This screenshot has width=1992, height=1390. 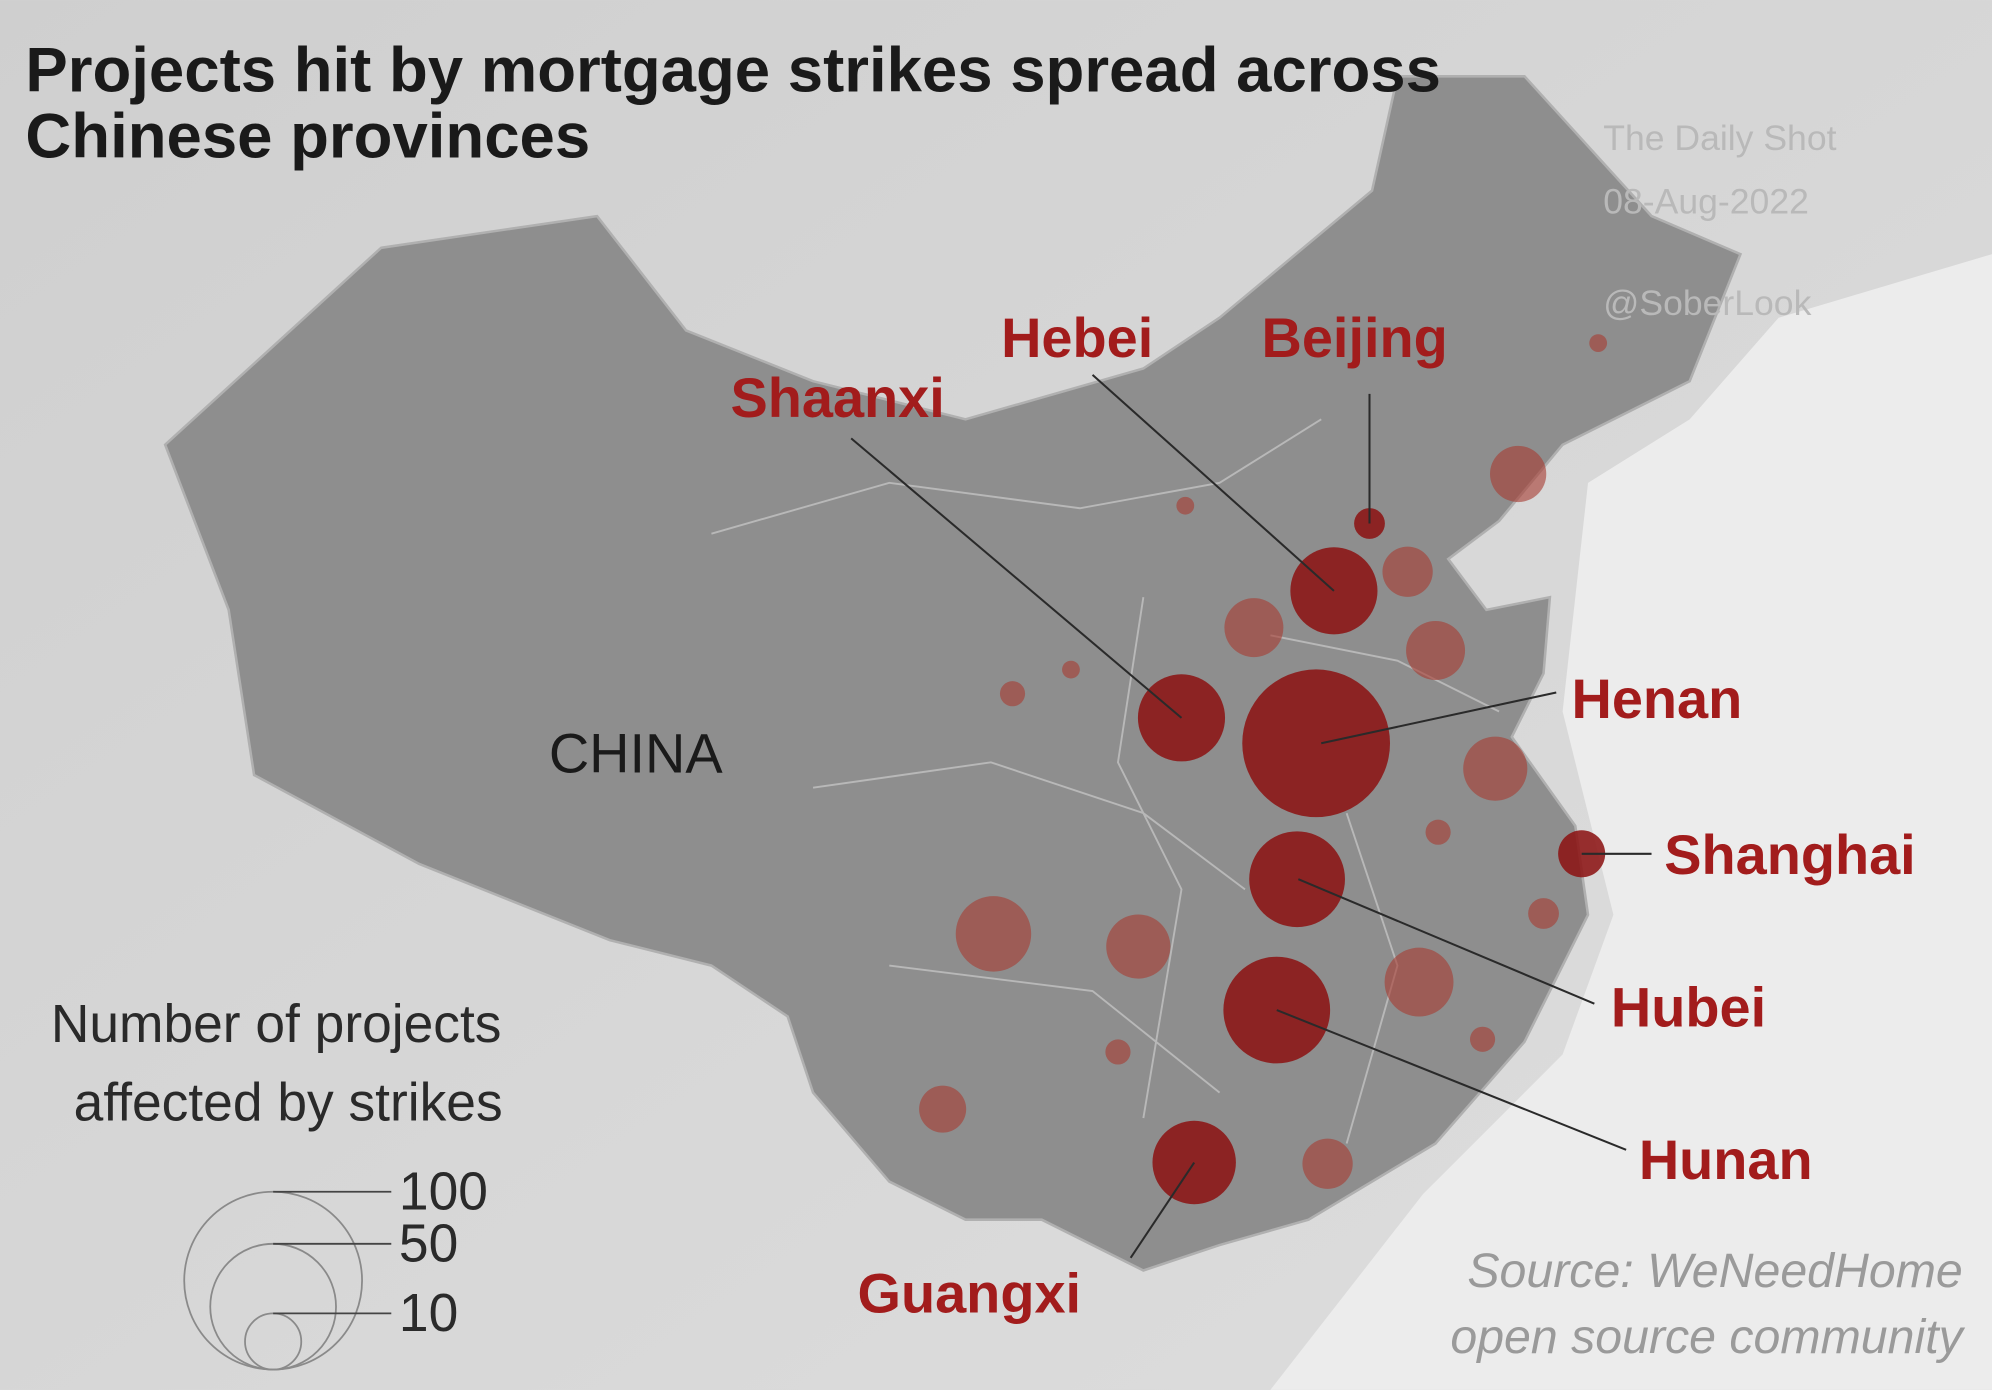 What do you see at coordinates (1707, 1337) in the screenshot?
I see `source: open source community` at bounding box center [1707, 1337].